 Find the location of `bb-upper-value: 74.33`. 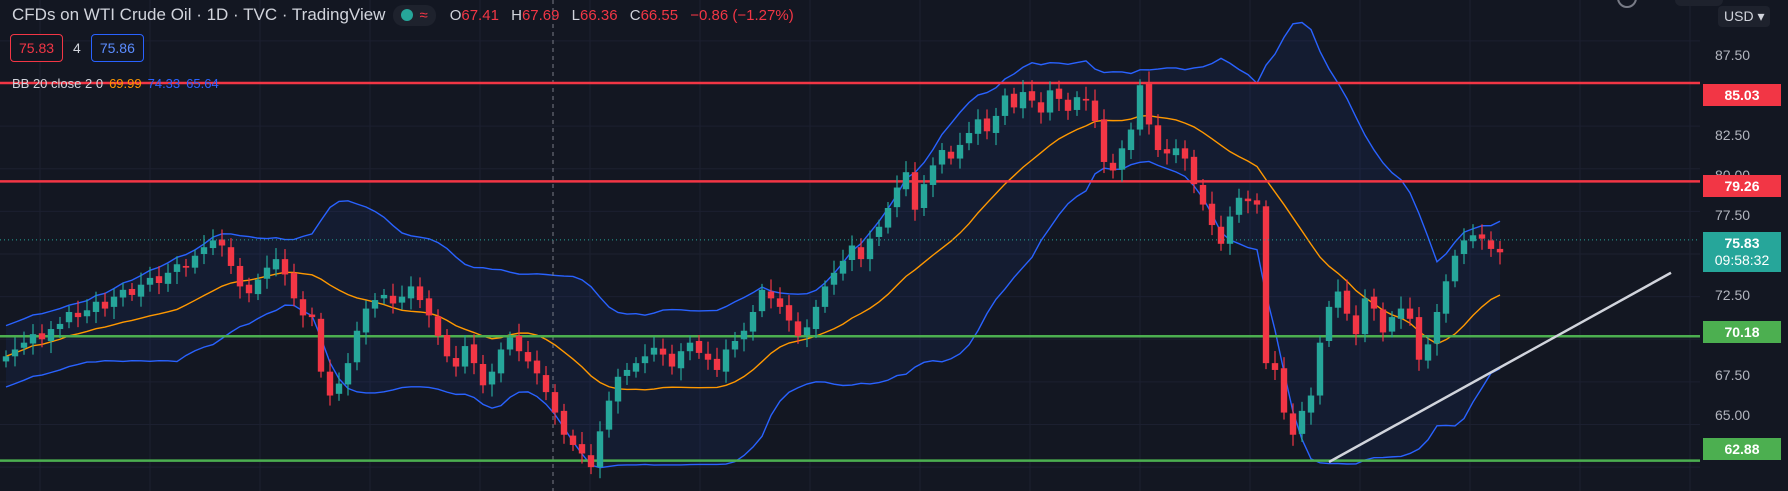

bb-upper-value: 74.33 is located at coordinates (164, 83).